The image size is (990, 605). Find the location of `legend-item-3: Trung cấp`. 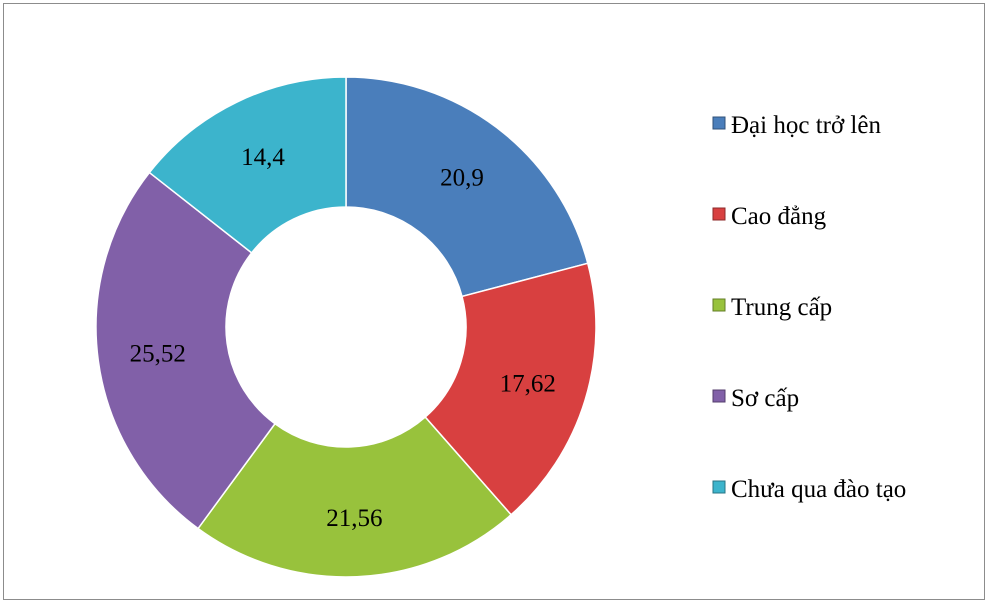

legend-item-3: Trung cấp is located at coordinates (772, 307).